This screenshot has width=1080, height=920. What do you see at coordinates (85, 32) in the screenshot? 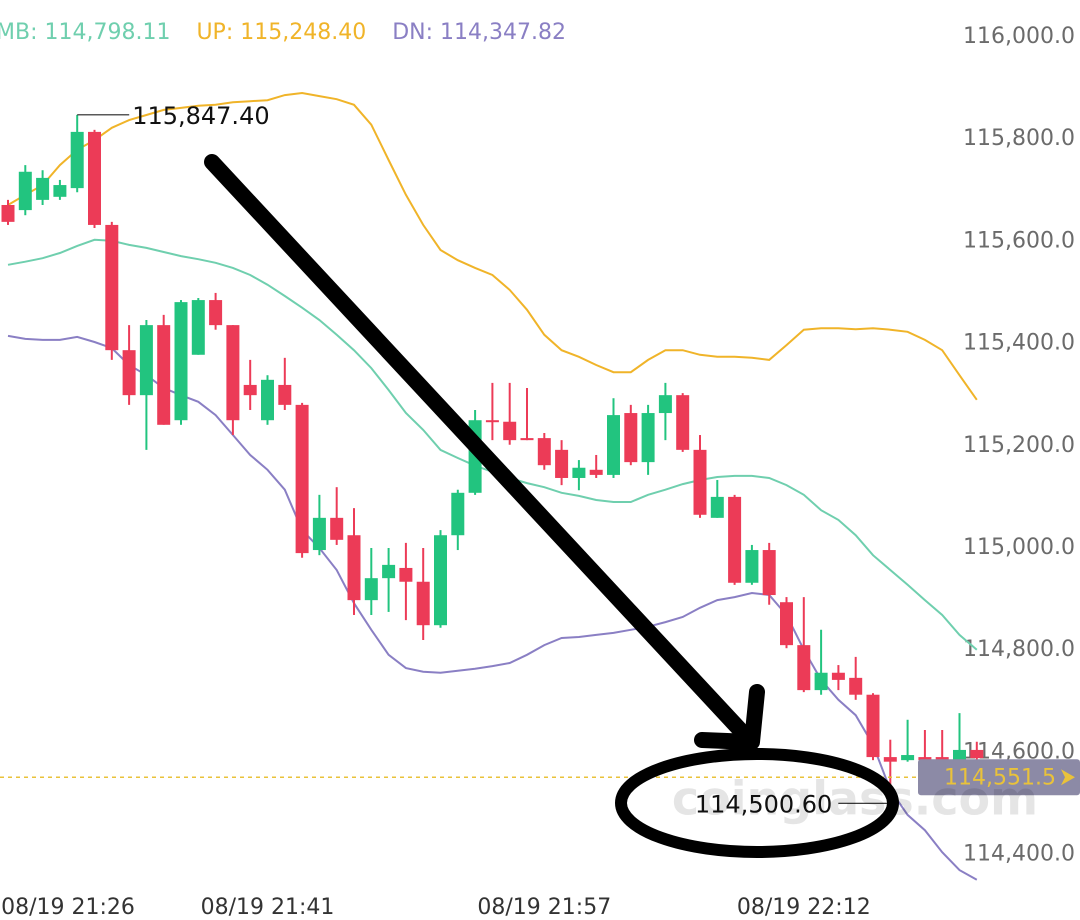
I see `legend-entry: MB: 114,798.11` at bounding box center [85, 32].